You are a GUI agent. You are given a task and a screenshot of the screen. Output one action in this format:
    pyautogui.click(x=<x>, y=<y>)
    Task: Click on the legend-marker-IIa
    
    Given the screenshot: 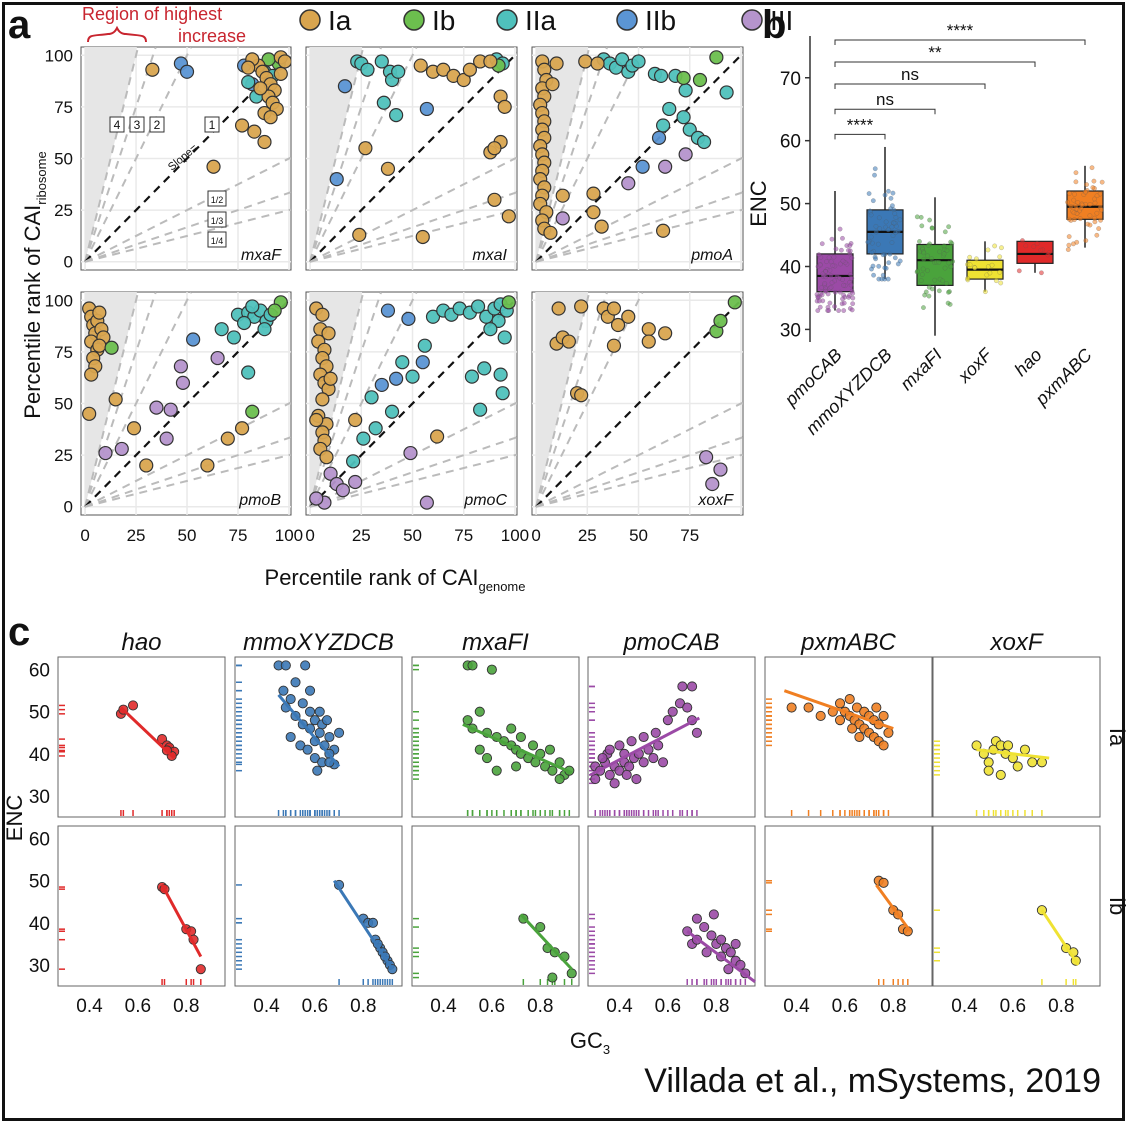 What is the action you would take?
    pyautogui.click(x=507, y=20)
    